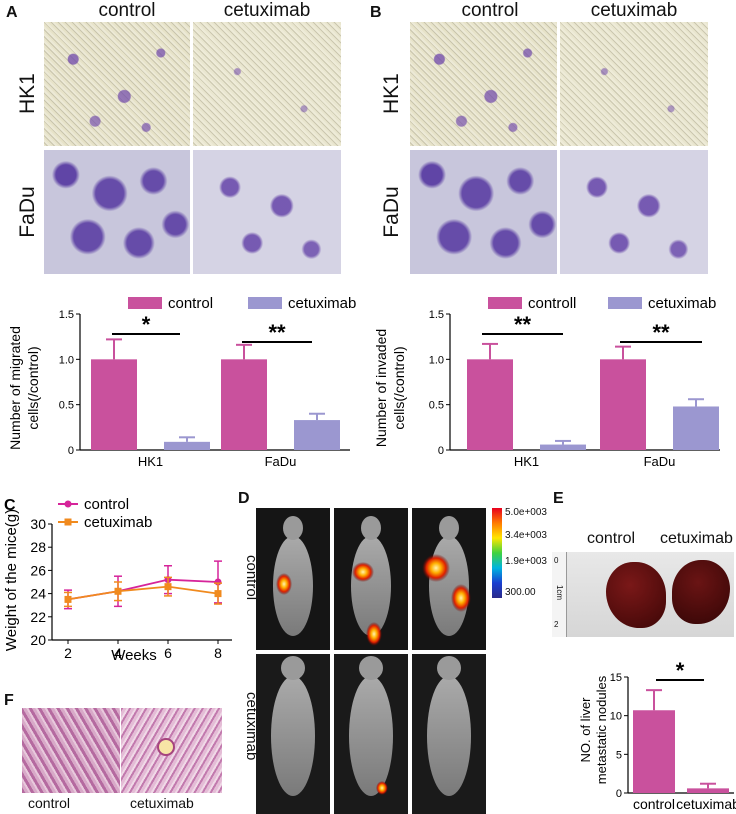  I want to click on panel-b-col-cetuximab: cetuximab, so click(634, 10).